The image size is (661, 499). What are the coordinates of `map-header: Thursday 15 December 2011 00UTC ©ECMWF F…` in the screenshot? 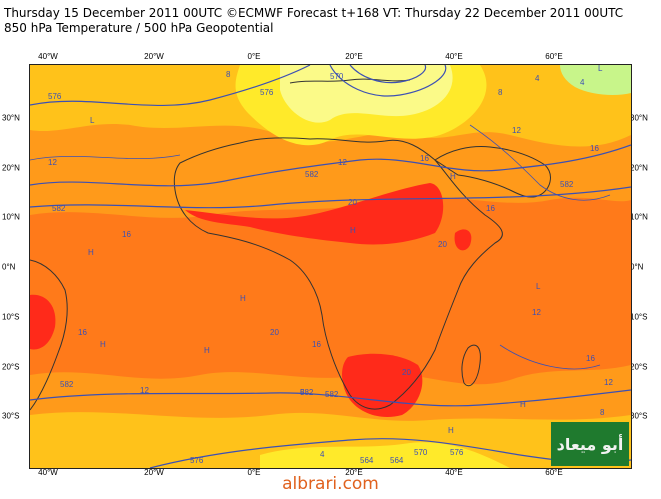 It's located at (313, 21).